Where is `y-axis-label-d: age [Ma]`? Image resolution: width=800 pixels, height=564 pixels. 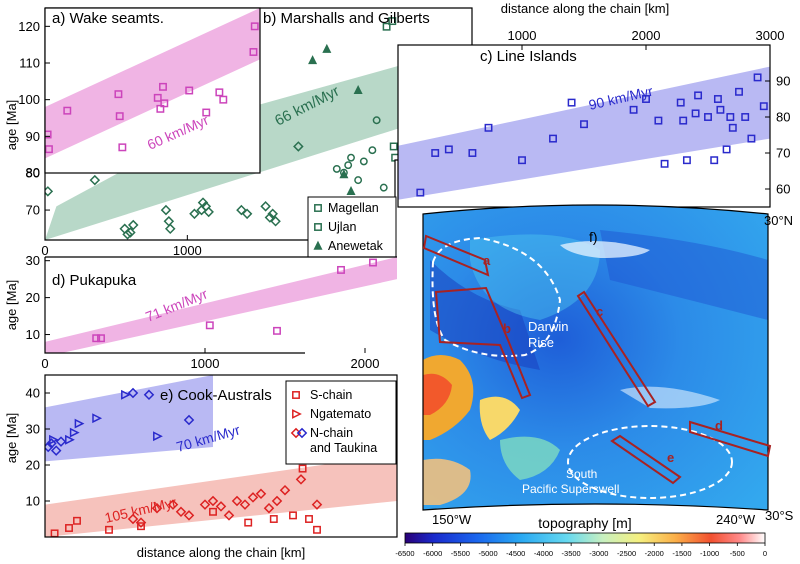 y-axis-label-d: age [Ma] is located at coordinates (11, 305).